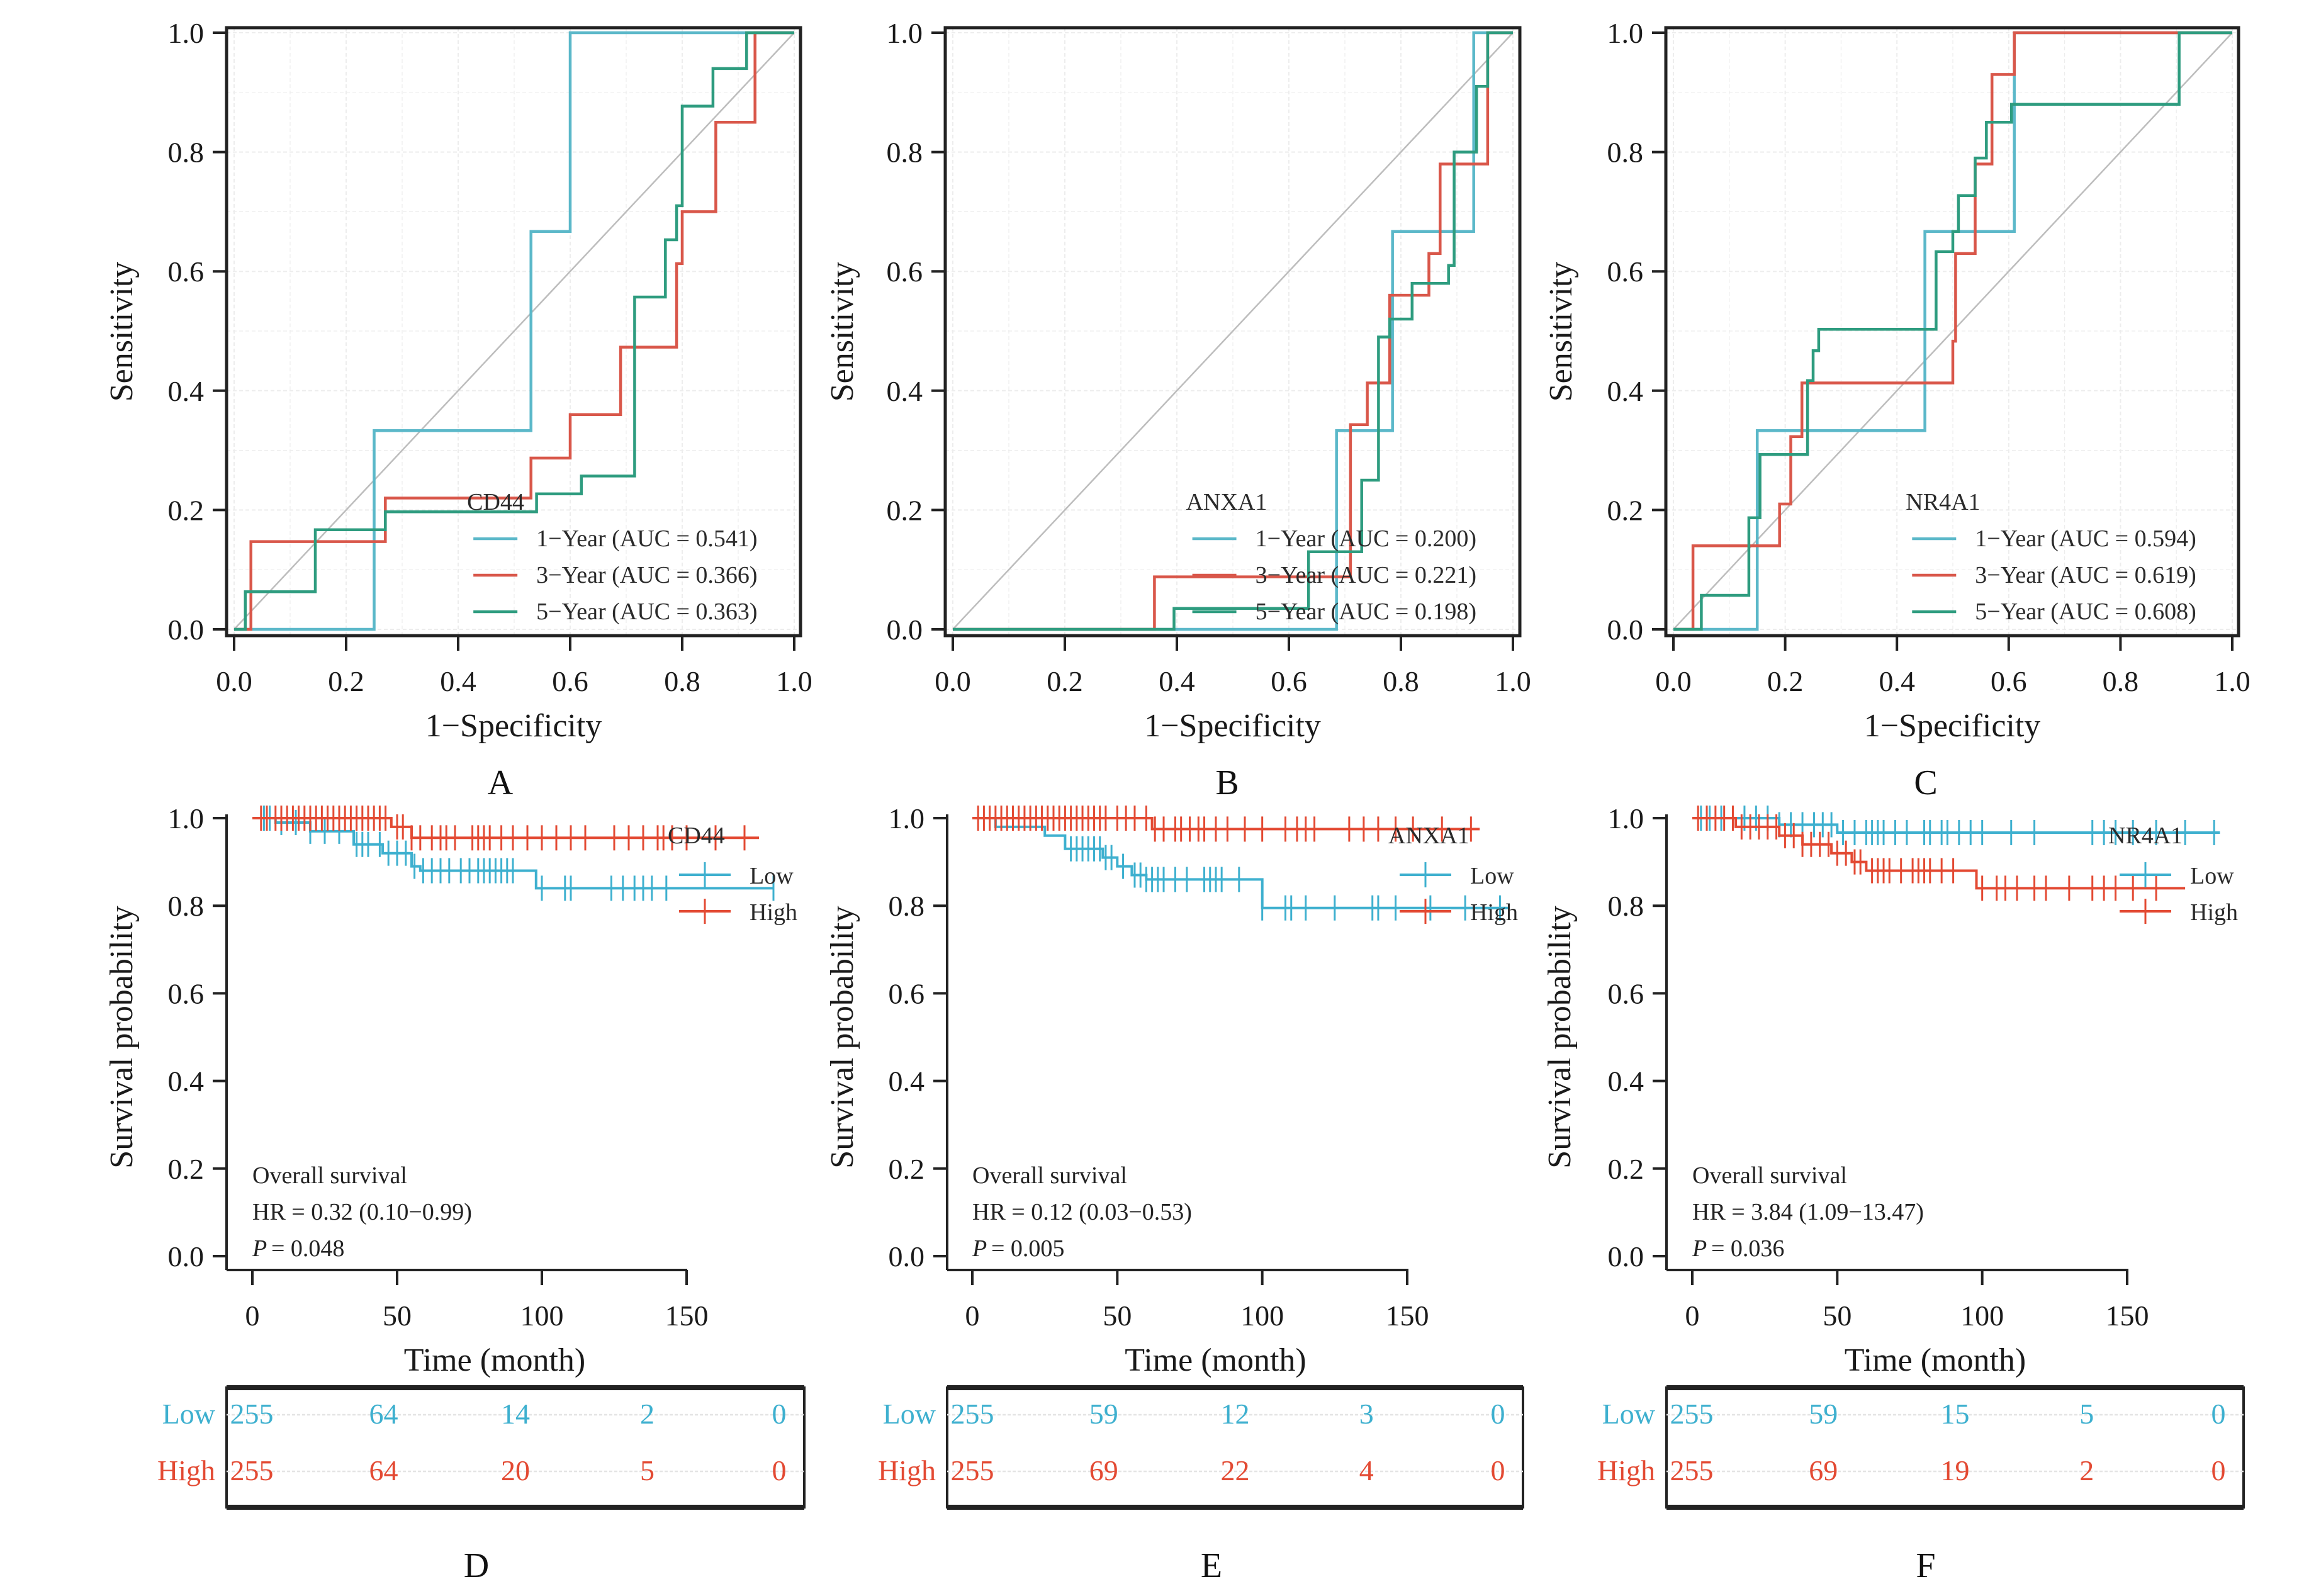 The width and height of the screenshot is (2304, 1596). Describe the element at coordinates (1227, 782) in the screenshot. I see `panel-letter: B` at that location.